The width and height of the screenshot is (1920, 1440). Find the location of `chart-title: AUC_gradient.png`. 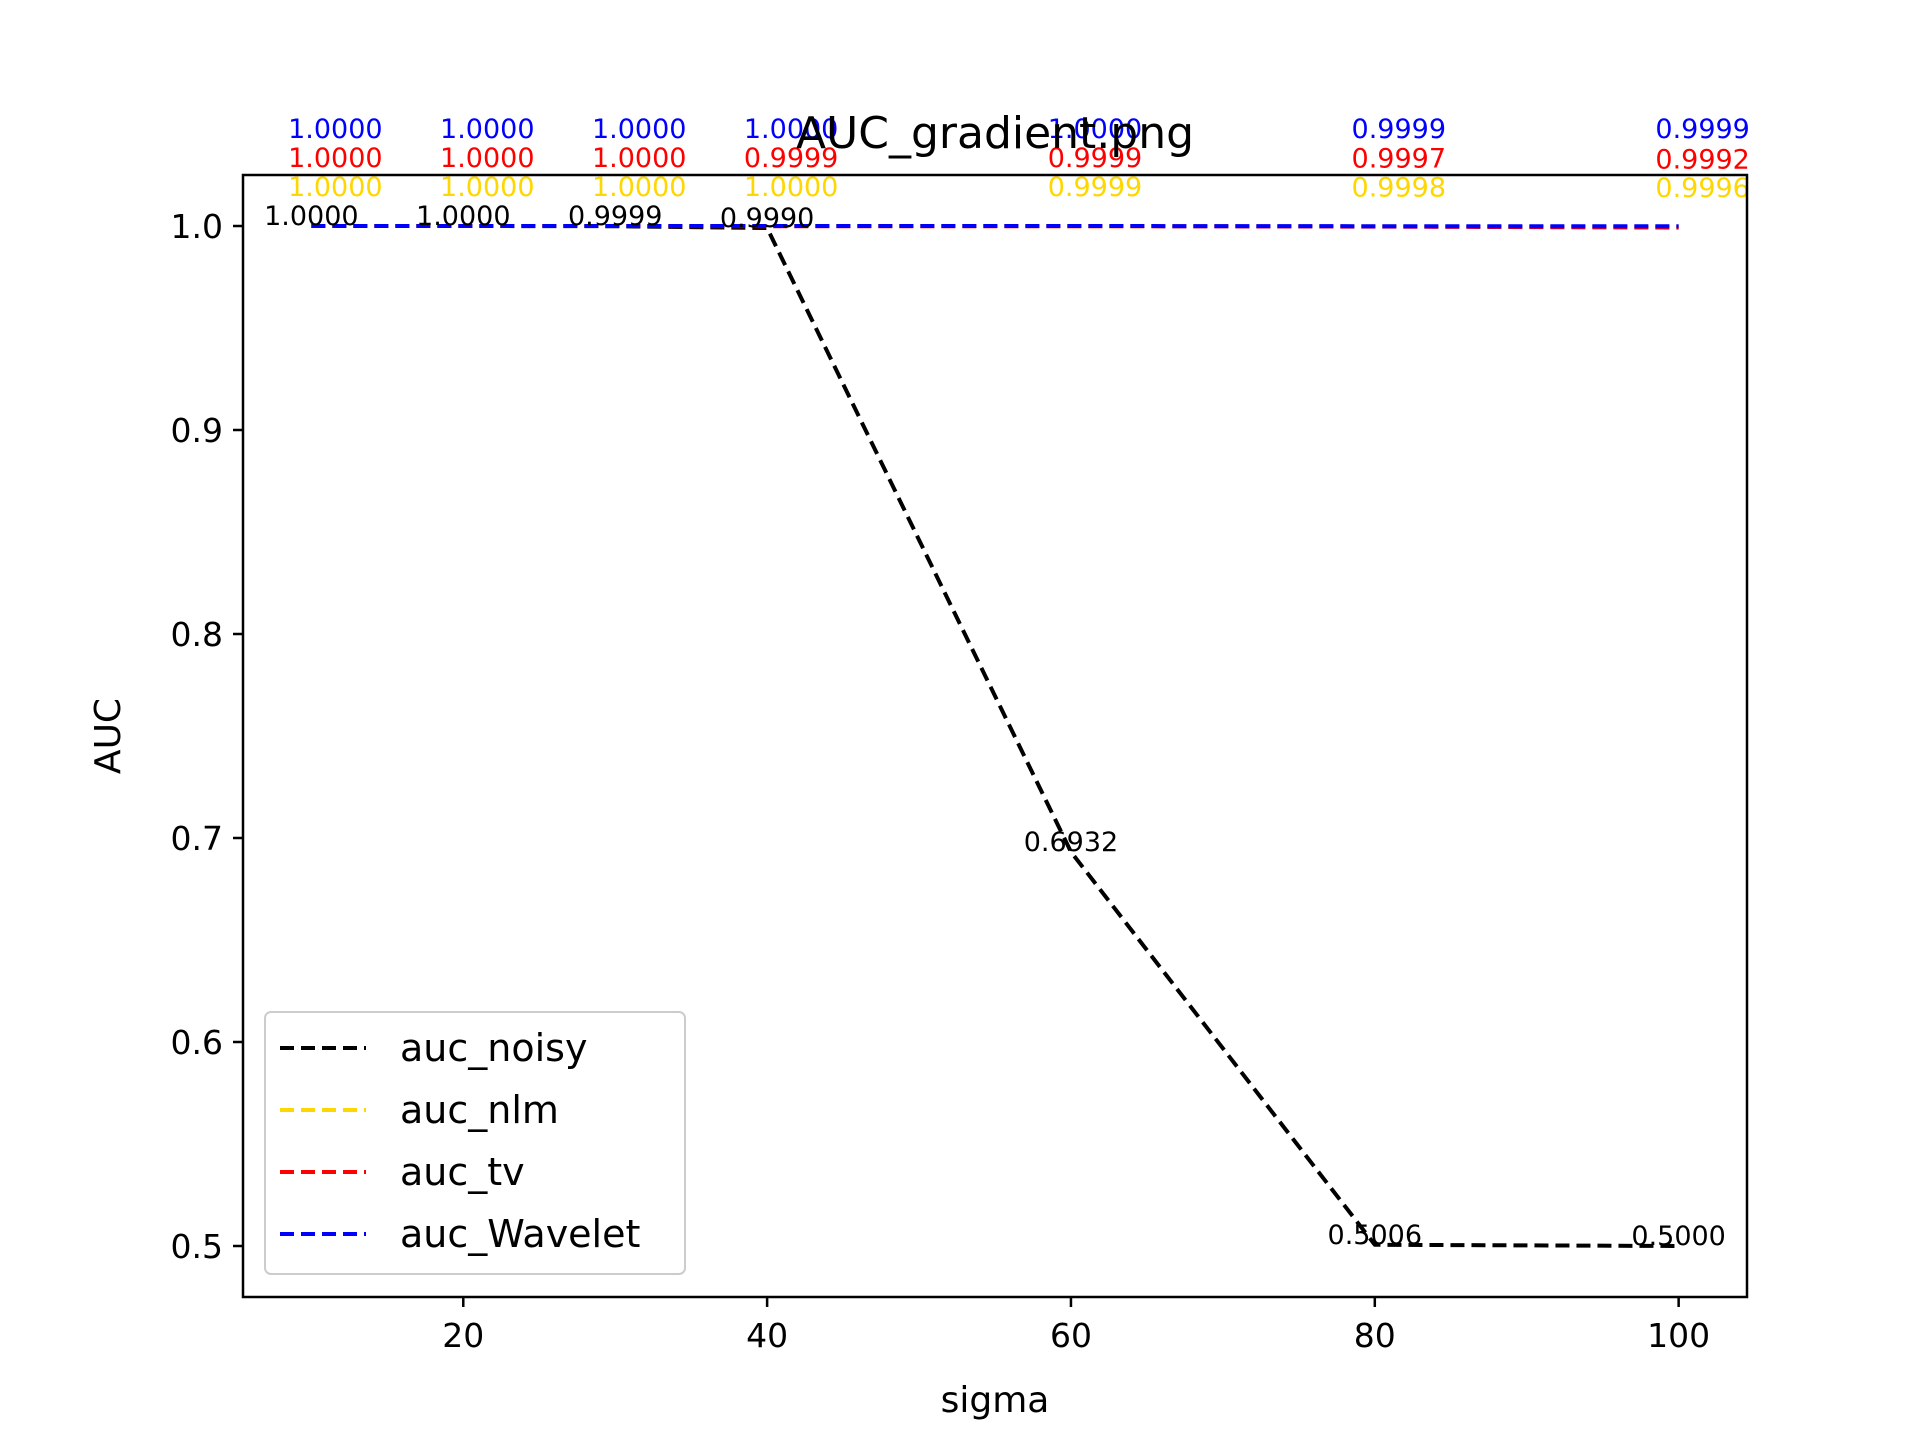

chart-title: AUC_gradient.png is located at coordinates (995, 133).